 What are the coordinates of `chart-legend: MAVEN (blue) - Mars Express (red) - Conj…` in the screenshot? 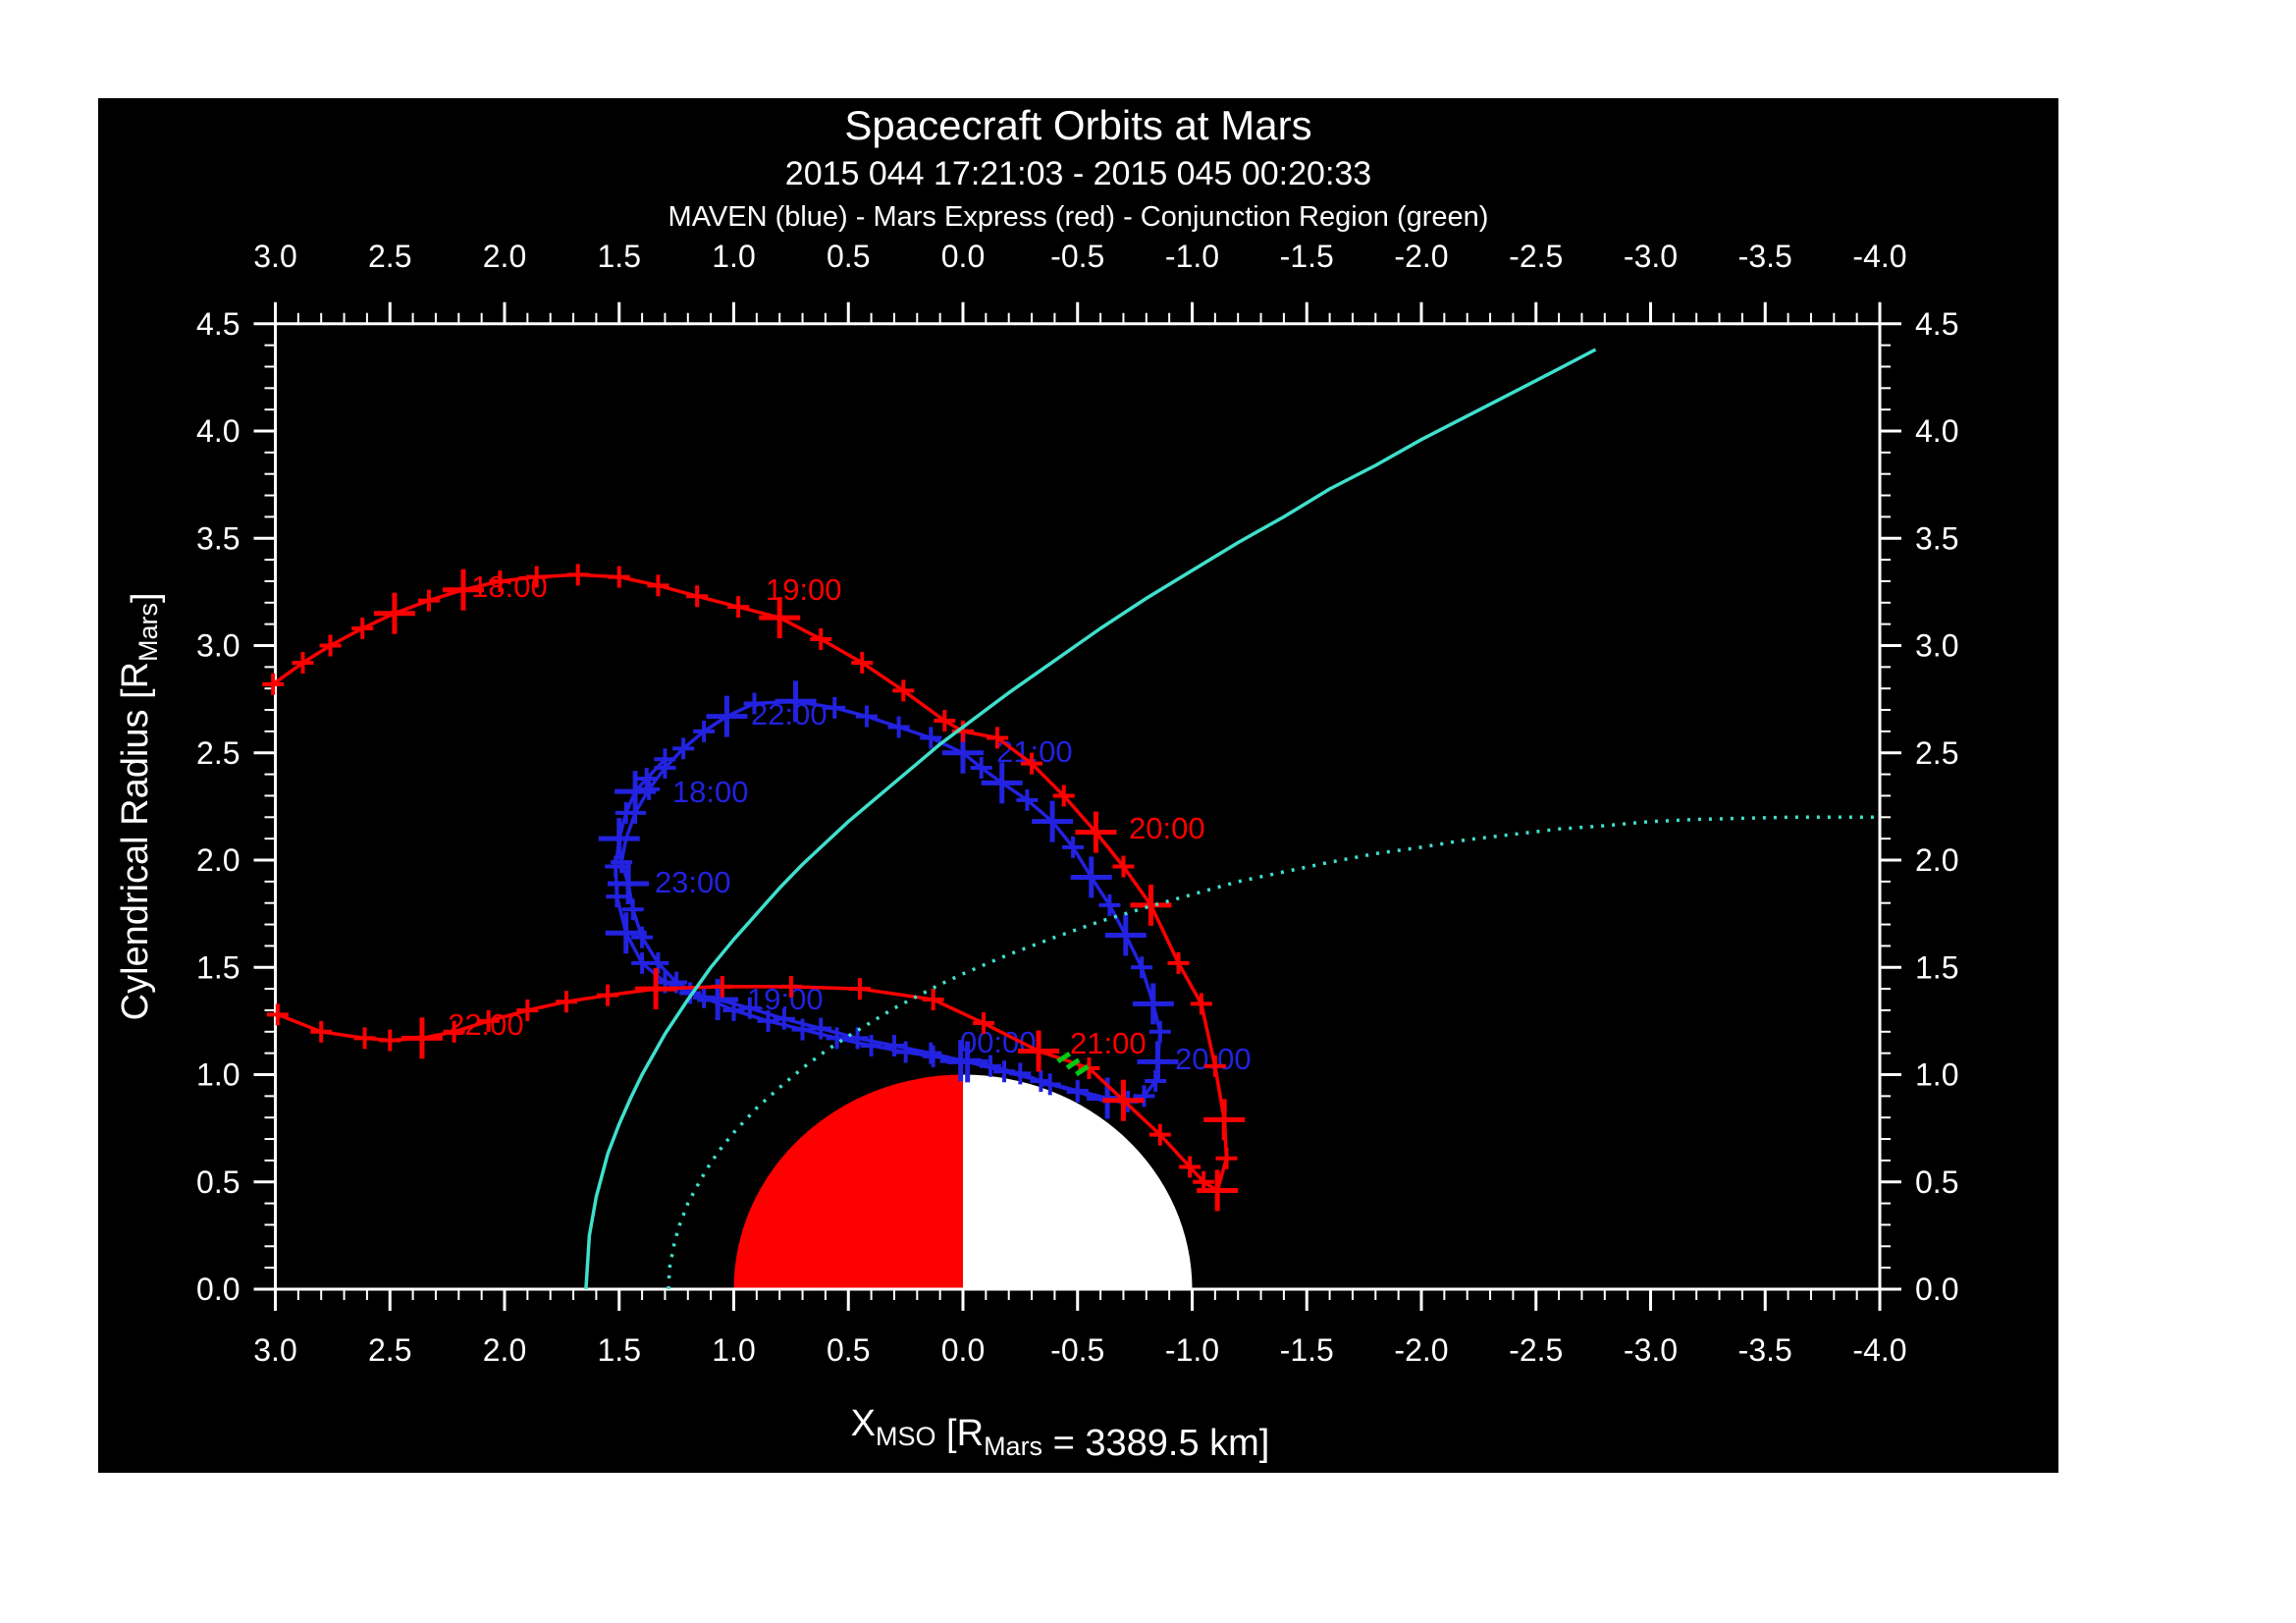 It's located at (1078, 217).